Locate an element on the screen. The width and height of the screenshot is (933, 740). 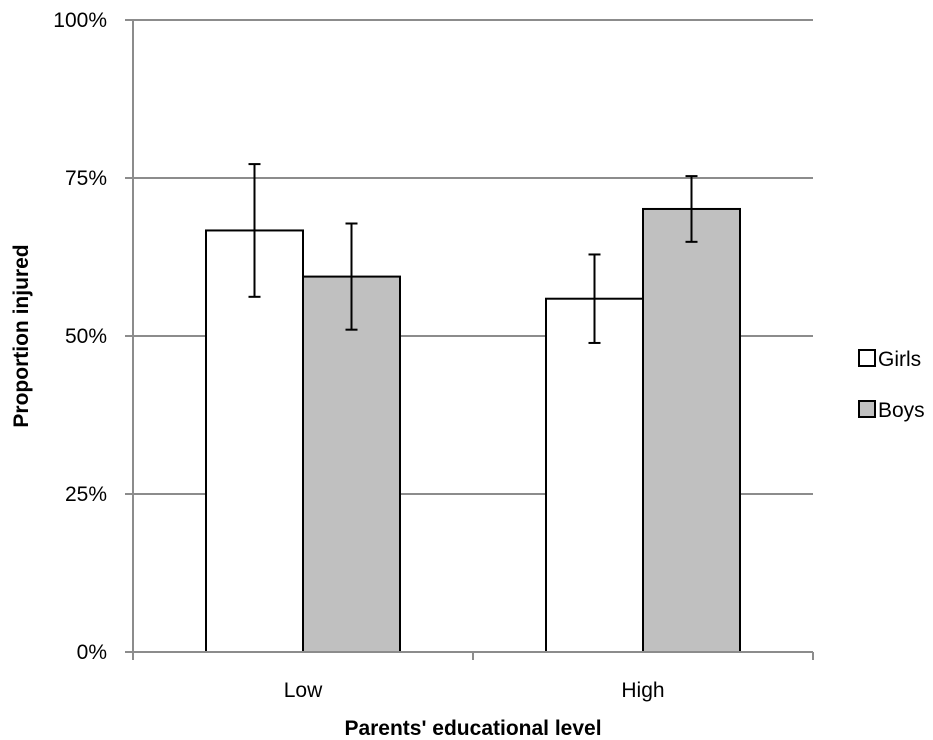
legend-item-boys: Boys is located at coordinates (891, 410).